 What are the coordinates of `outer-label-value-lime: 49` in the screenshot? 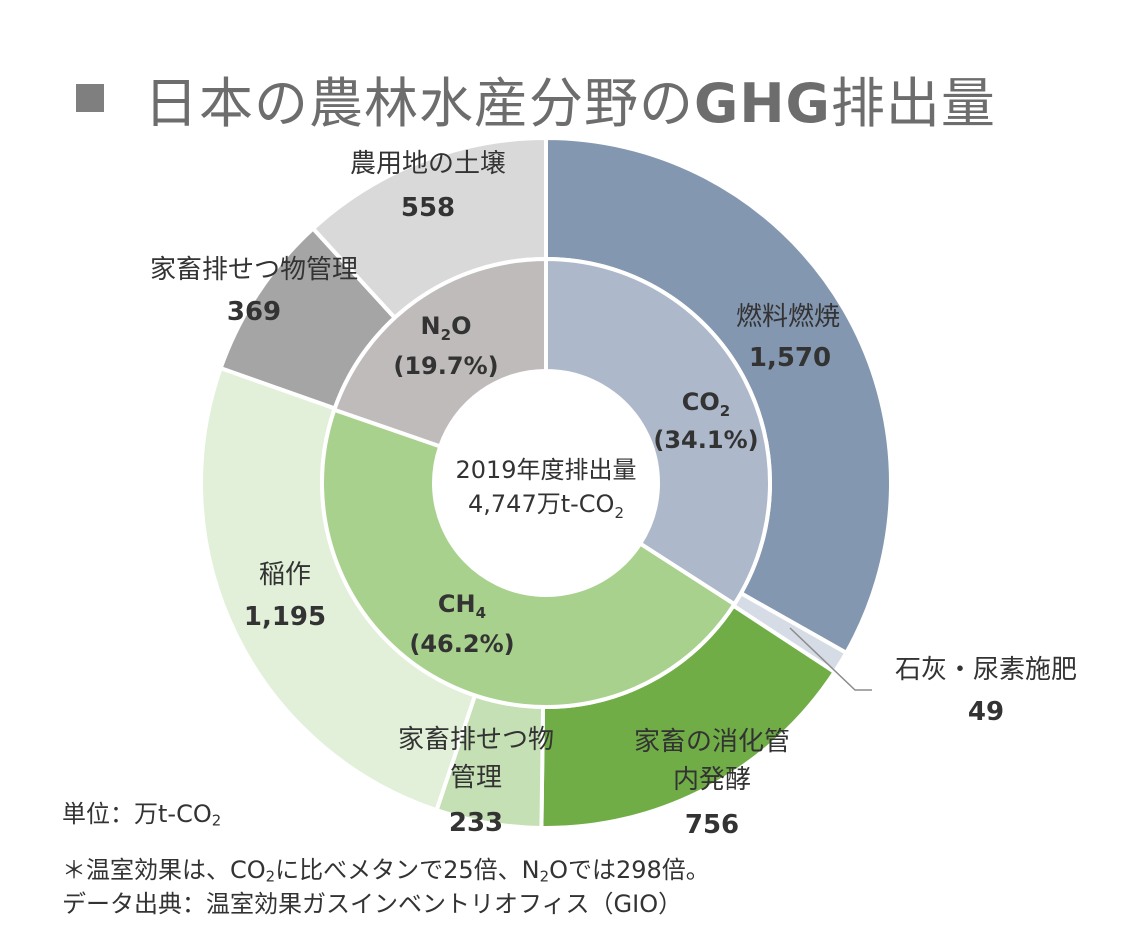 It's located at (986, 712).